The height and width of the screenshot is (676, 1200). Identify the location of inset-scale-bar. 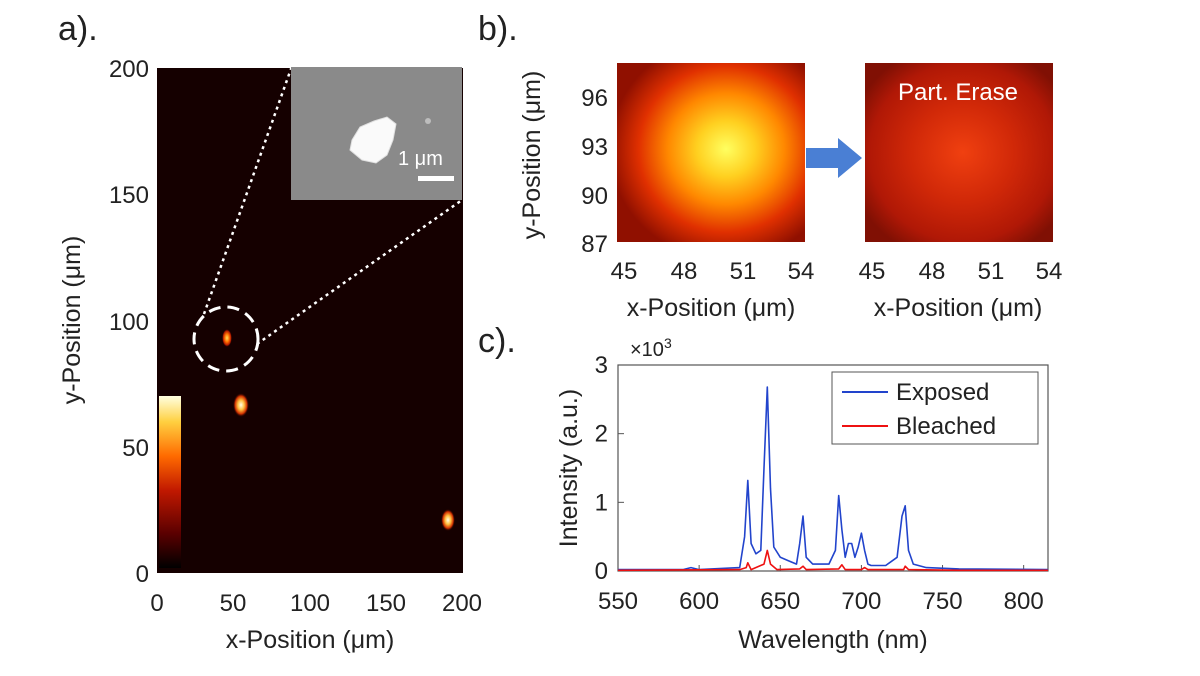
(436, 178).